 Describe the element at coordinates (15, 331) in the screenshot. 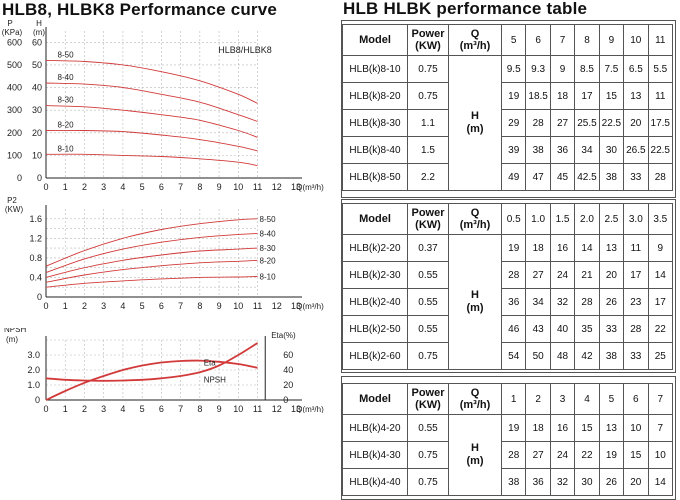

I see `y-label-npsh: NPSH` at that location.